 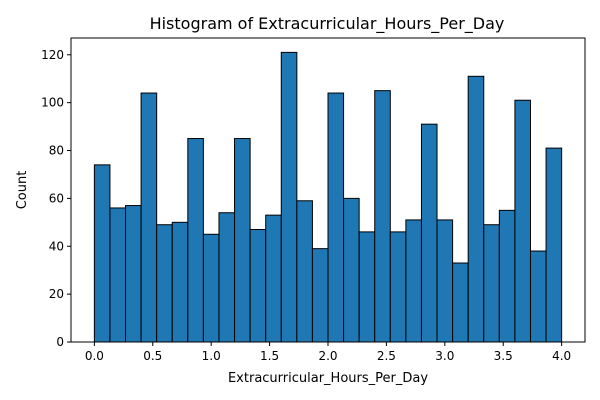 I want to click on y-tick-label: 20, so click(x=56, y=294).